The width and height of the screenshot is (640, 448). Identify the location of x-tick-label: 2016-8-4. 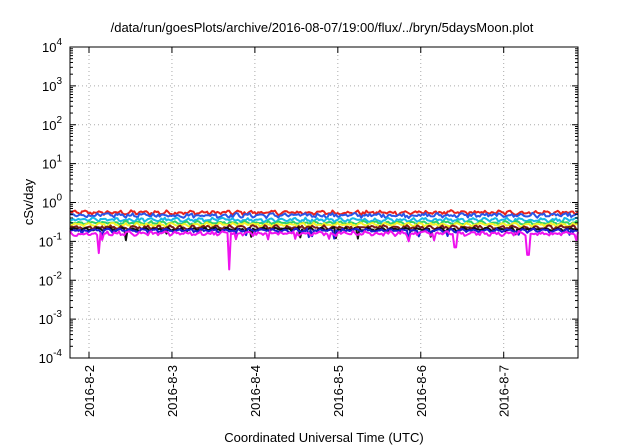
(255, 391).